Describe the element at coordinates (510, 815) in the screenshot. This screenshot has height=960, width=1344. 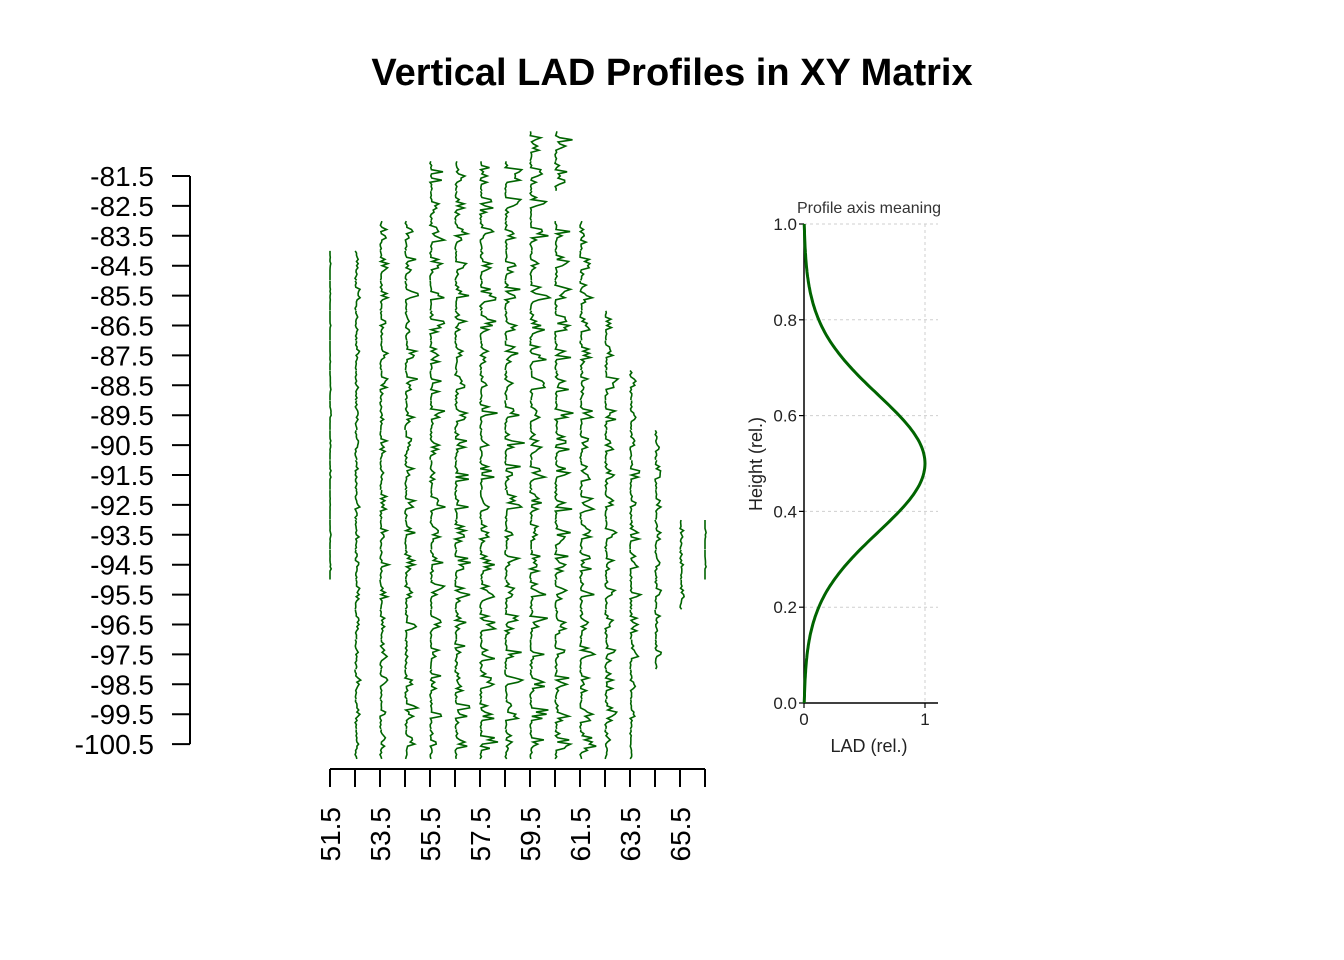
I see `x-axis: 51.5 53.5 55.5 57.5 59.5 61.5 63.5 65.5` at that location.